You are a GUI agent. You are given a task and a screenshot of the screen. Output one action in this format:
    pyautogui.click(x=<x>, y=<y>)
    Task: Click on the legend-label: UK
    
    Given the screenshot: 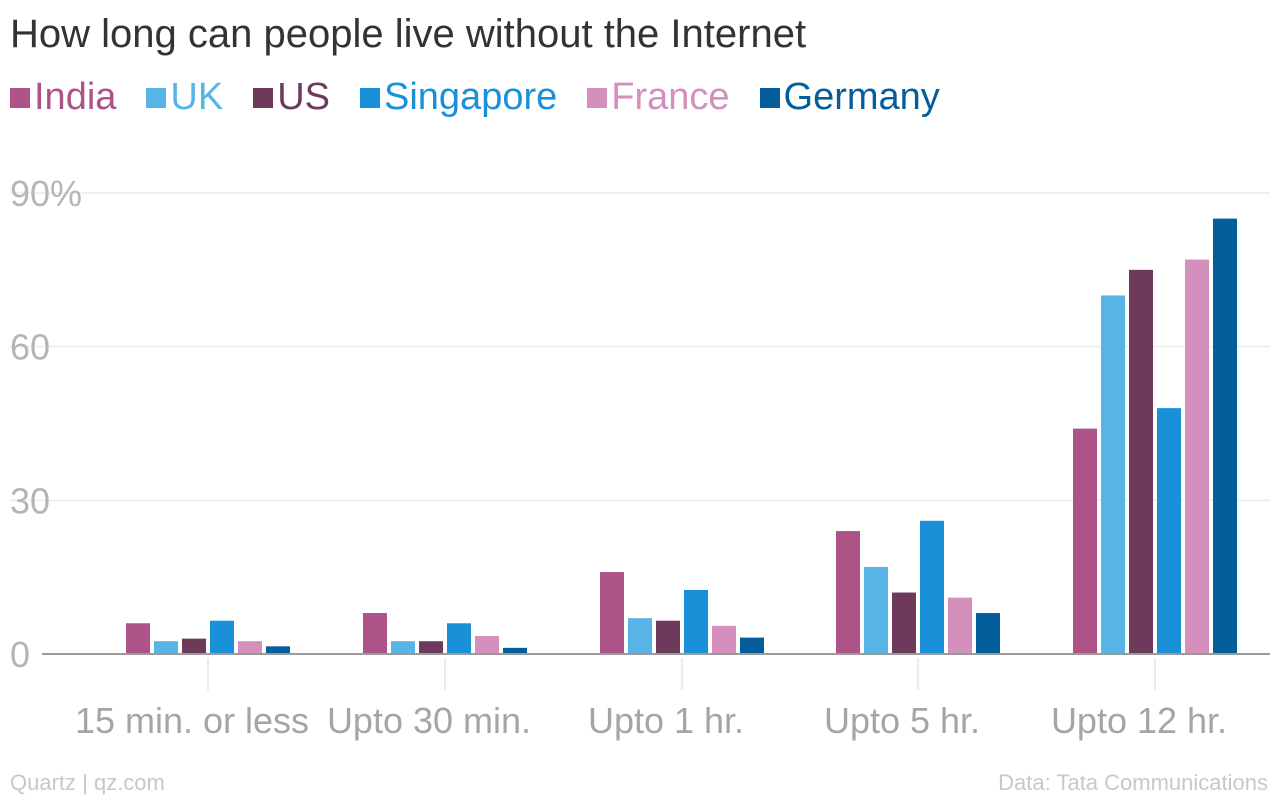 What is the action you would take?
    pyautogui.click(x=197, y=97)
    